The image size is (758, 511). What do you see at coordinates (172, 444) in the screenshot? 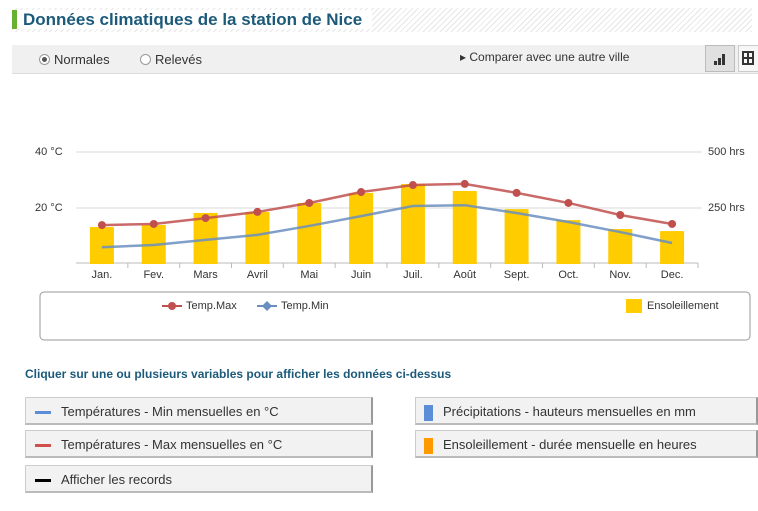
I see `variable-label: Températures - Max mensuelles en °C` at bounding box center [172, 444].